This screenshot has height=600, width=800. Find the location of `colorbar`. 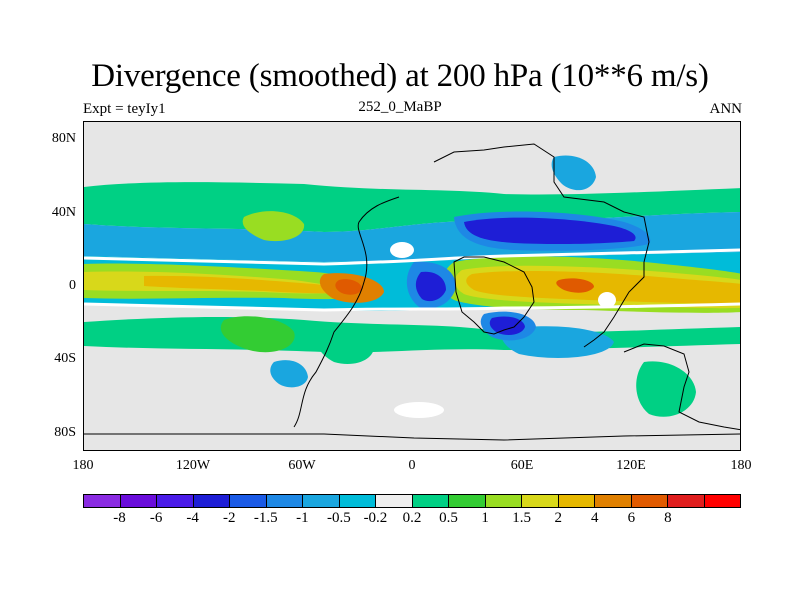

colorbar is located at coordinates (412, 501).